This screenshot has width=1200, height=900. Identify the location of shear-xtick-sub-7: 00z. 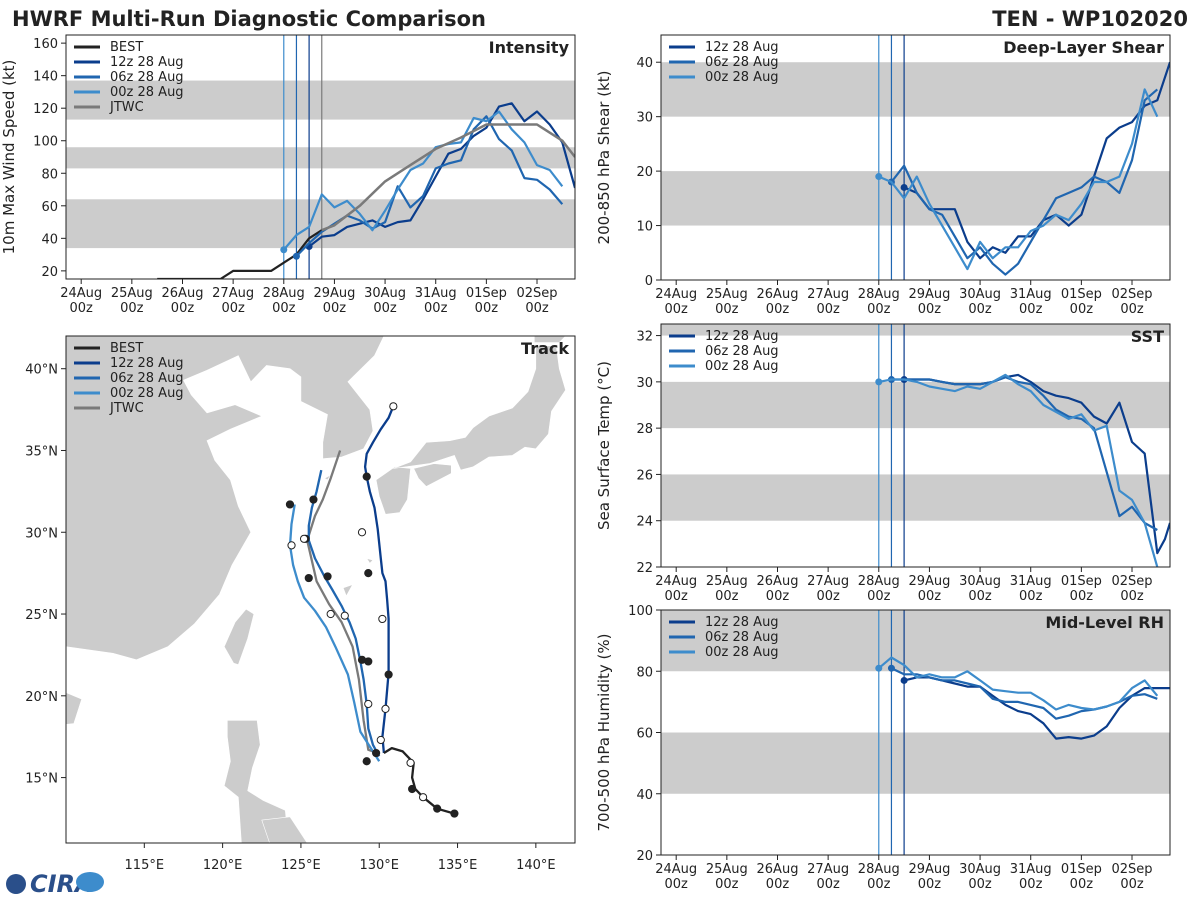
(1031, 309).